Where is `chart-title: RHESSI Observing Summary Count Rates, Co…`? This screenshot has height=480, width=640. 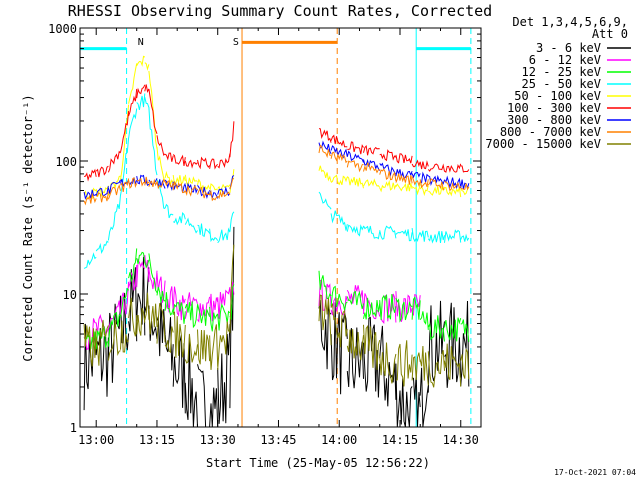 chart-title: RHESSI Observing Summary Count Rates, Co… is located at coordinates (280, 11).